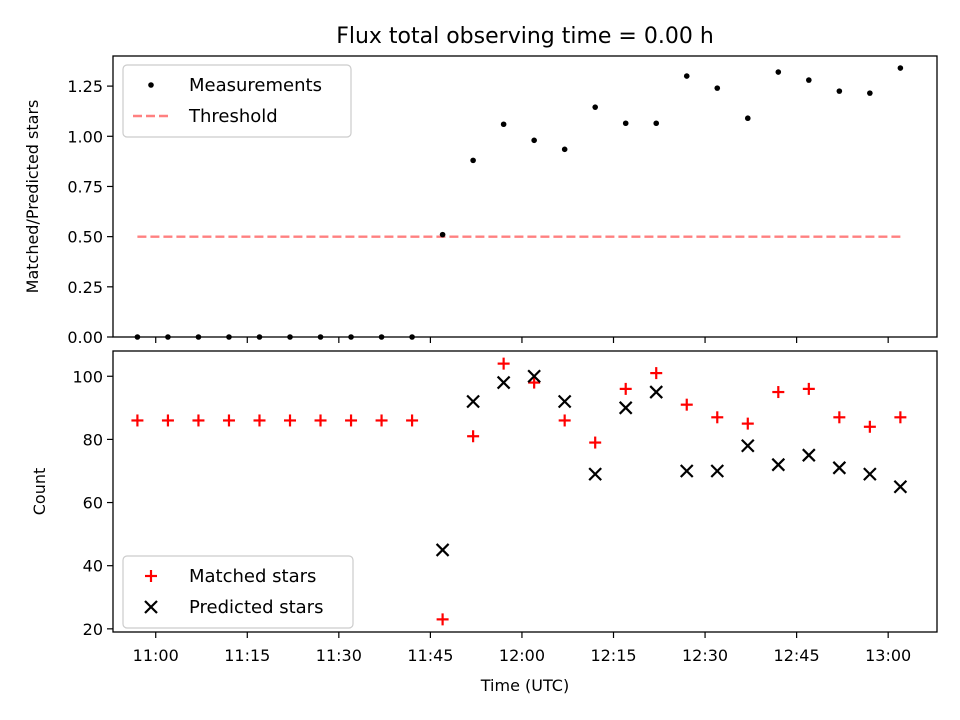  I want to click on top-y-tick-label: 0.50, so click(85, 237).